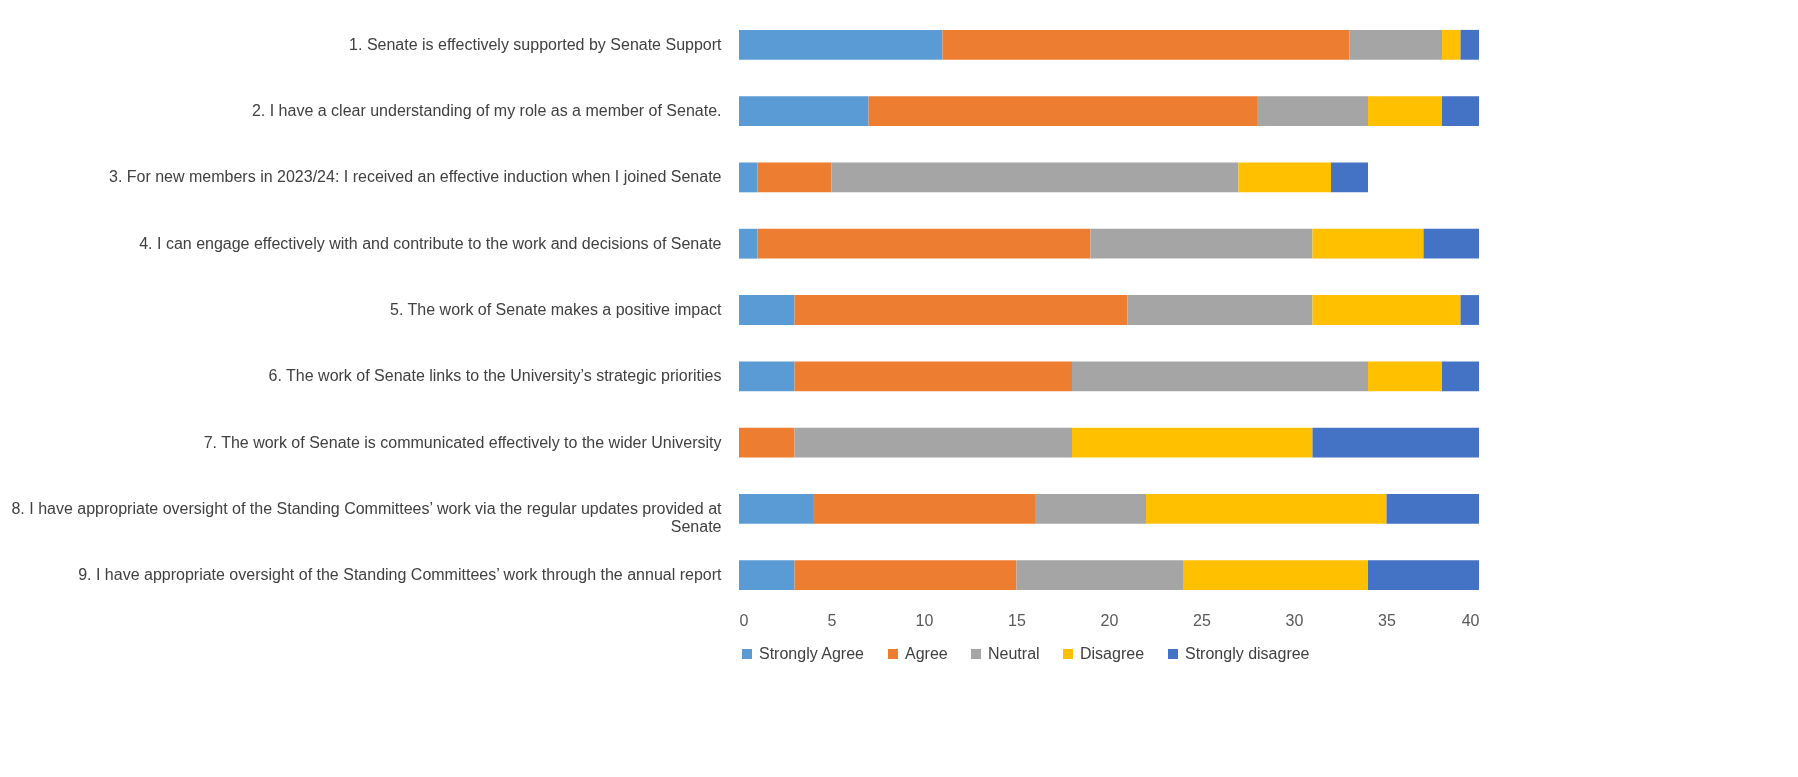 The height and width of the screenshot is (777, 1798). What do you see at coordinates (832, 620) in the screenshot?
I see `x-tick-label: 5` at bounding box center [832, 620].